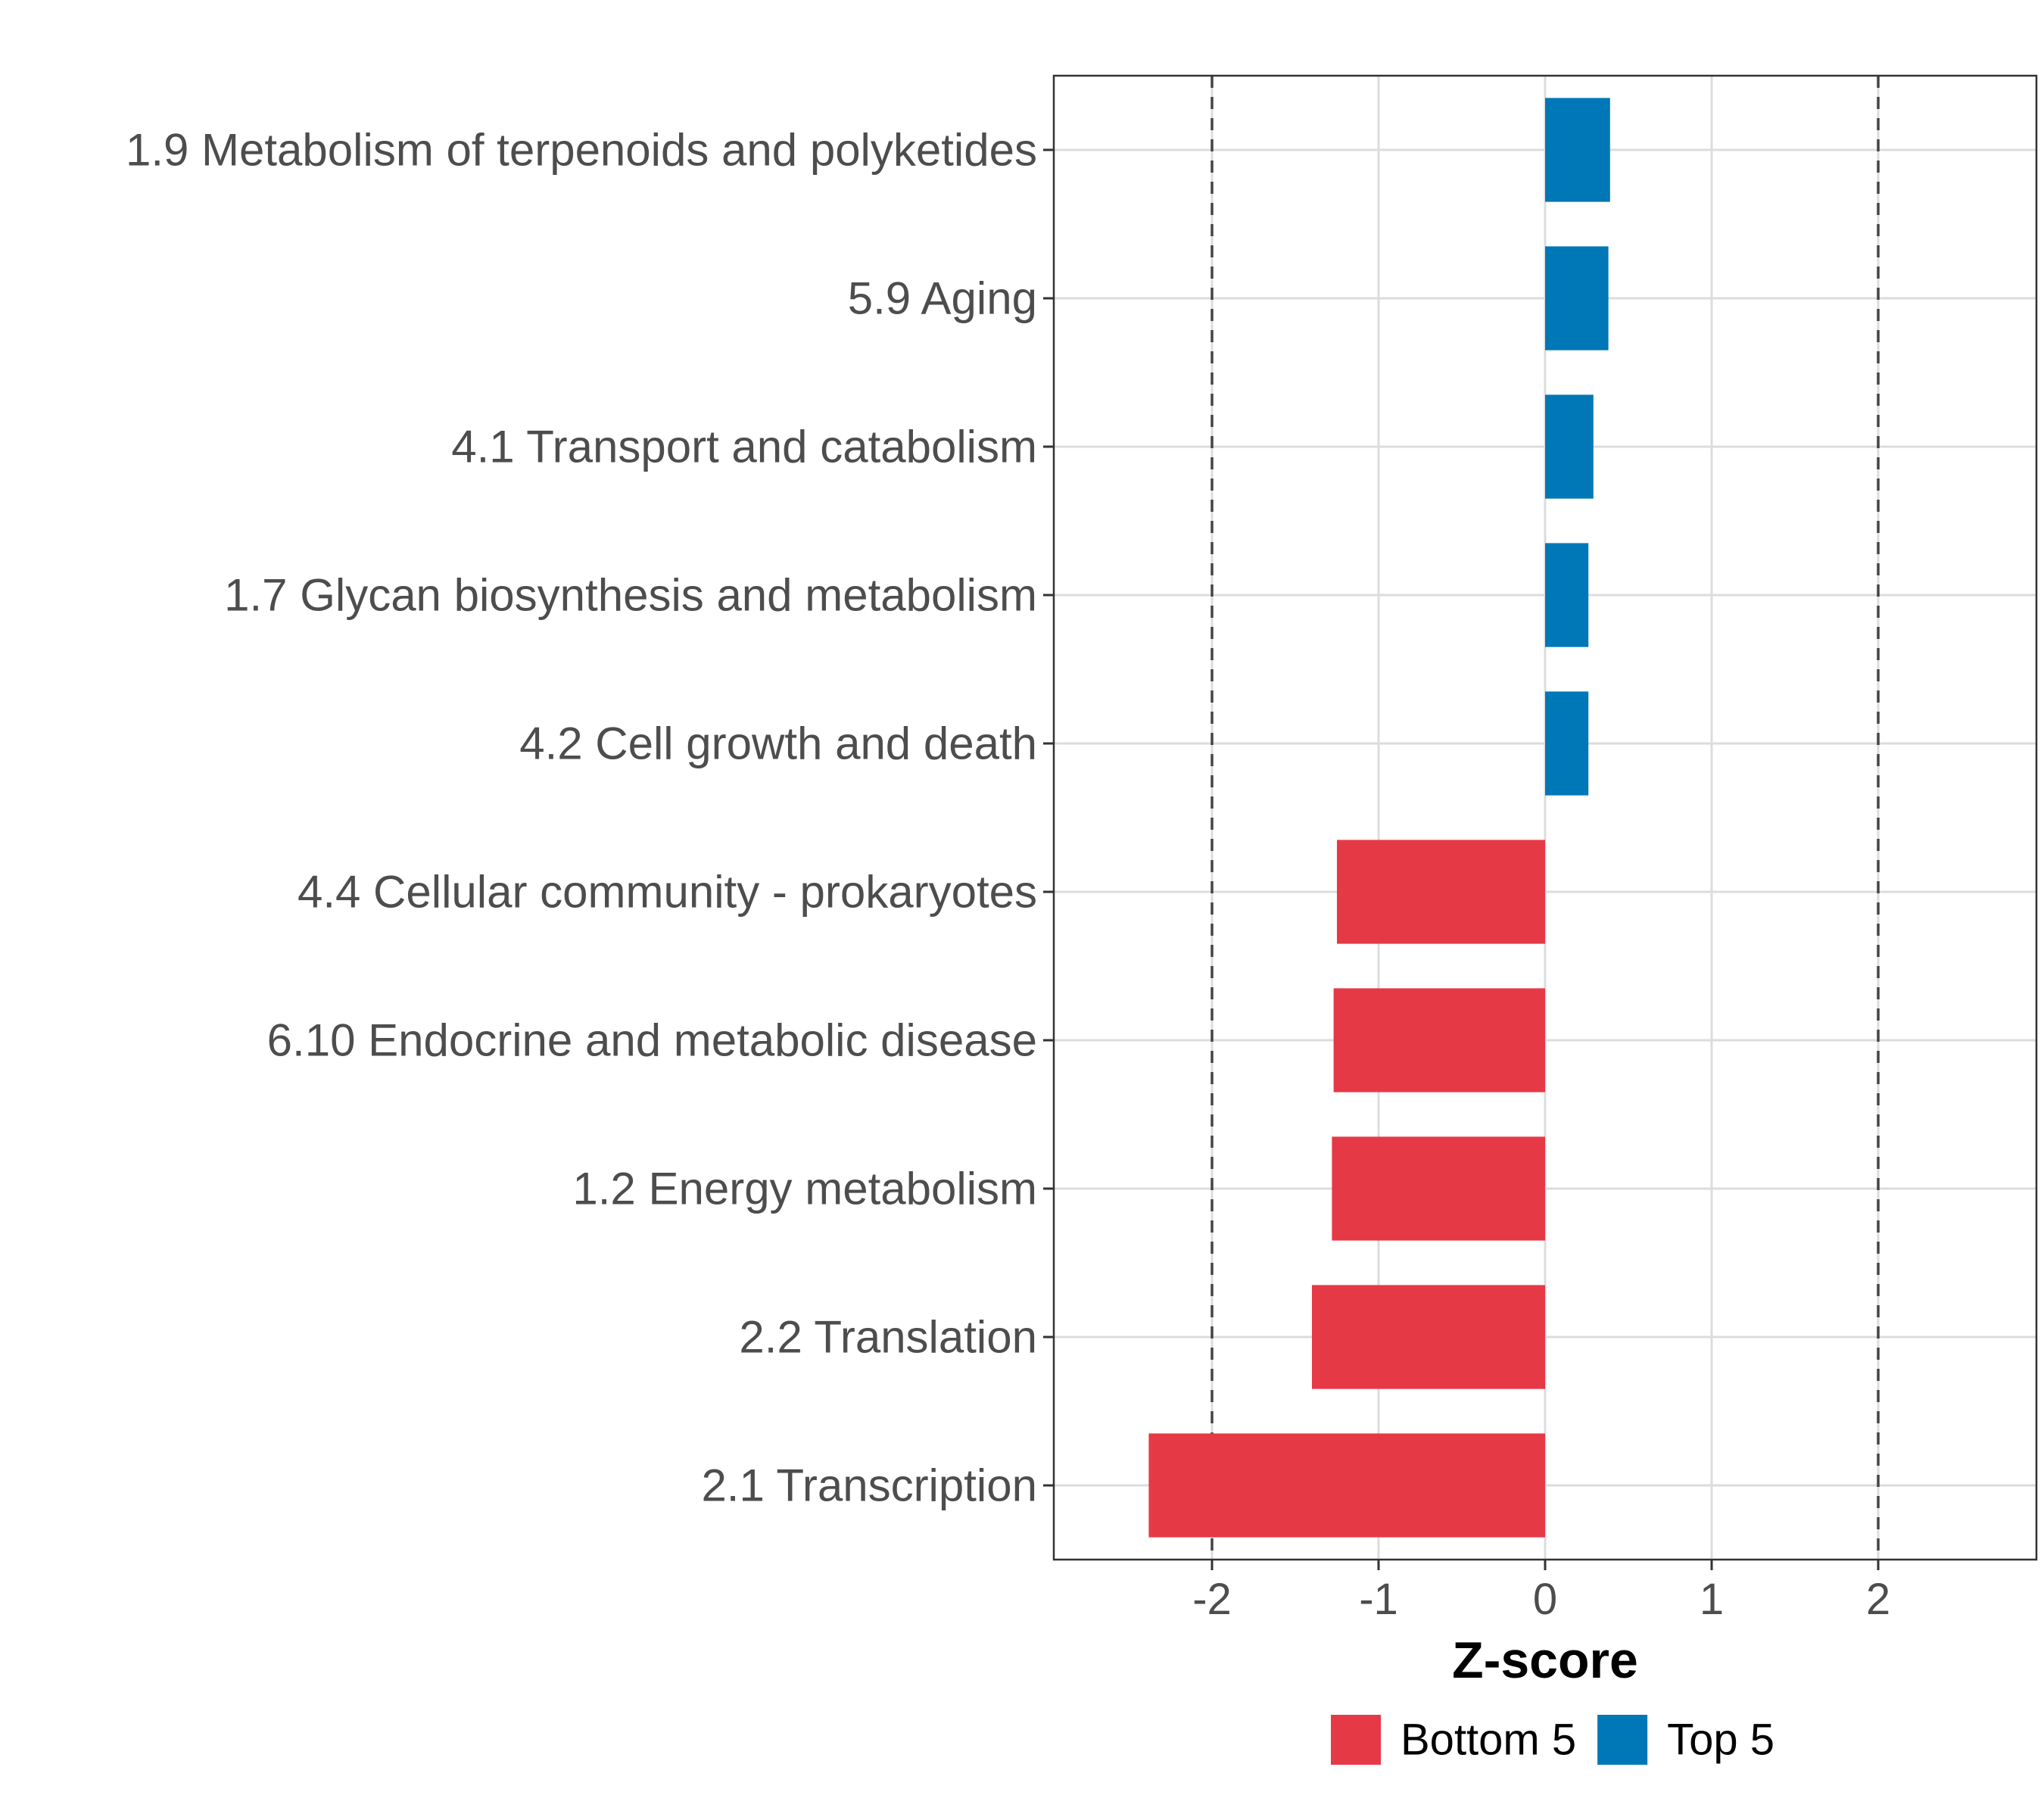 This screenshot has height=1817, width=2044. I want to click on y-tick-label: 1.7 Glycan biosynthesis and metabolism, so click(630, 595).